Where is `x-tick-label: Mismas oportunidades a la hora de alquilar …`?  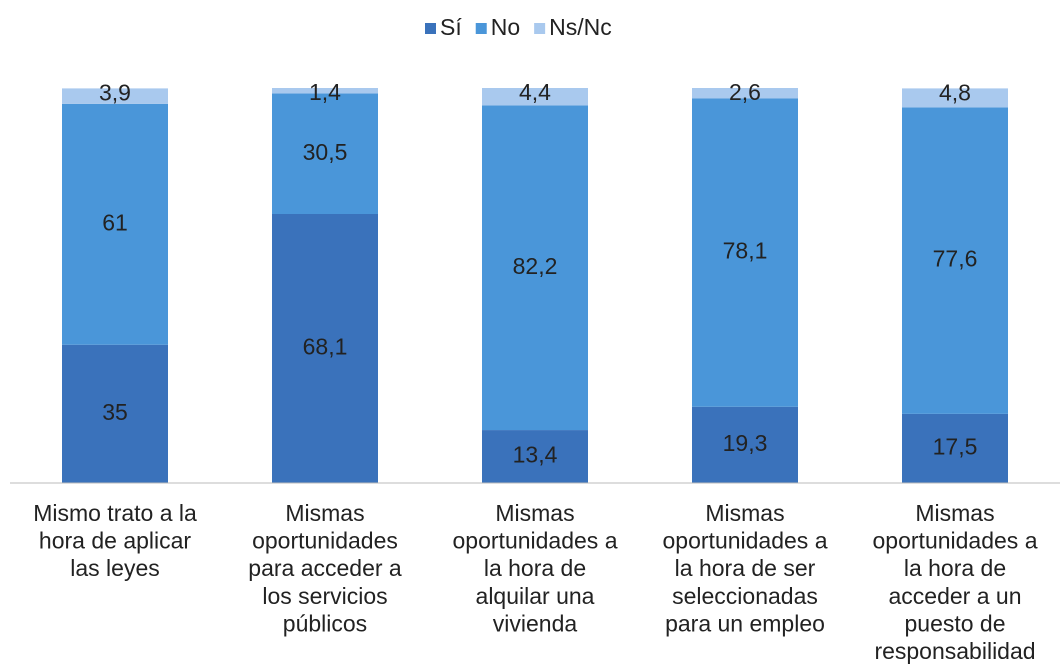
x-tick-label: Mismas oportunidades a la hora de alquilar … is located at coordinates (535, 568).